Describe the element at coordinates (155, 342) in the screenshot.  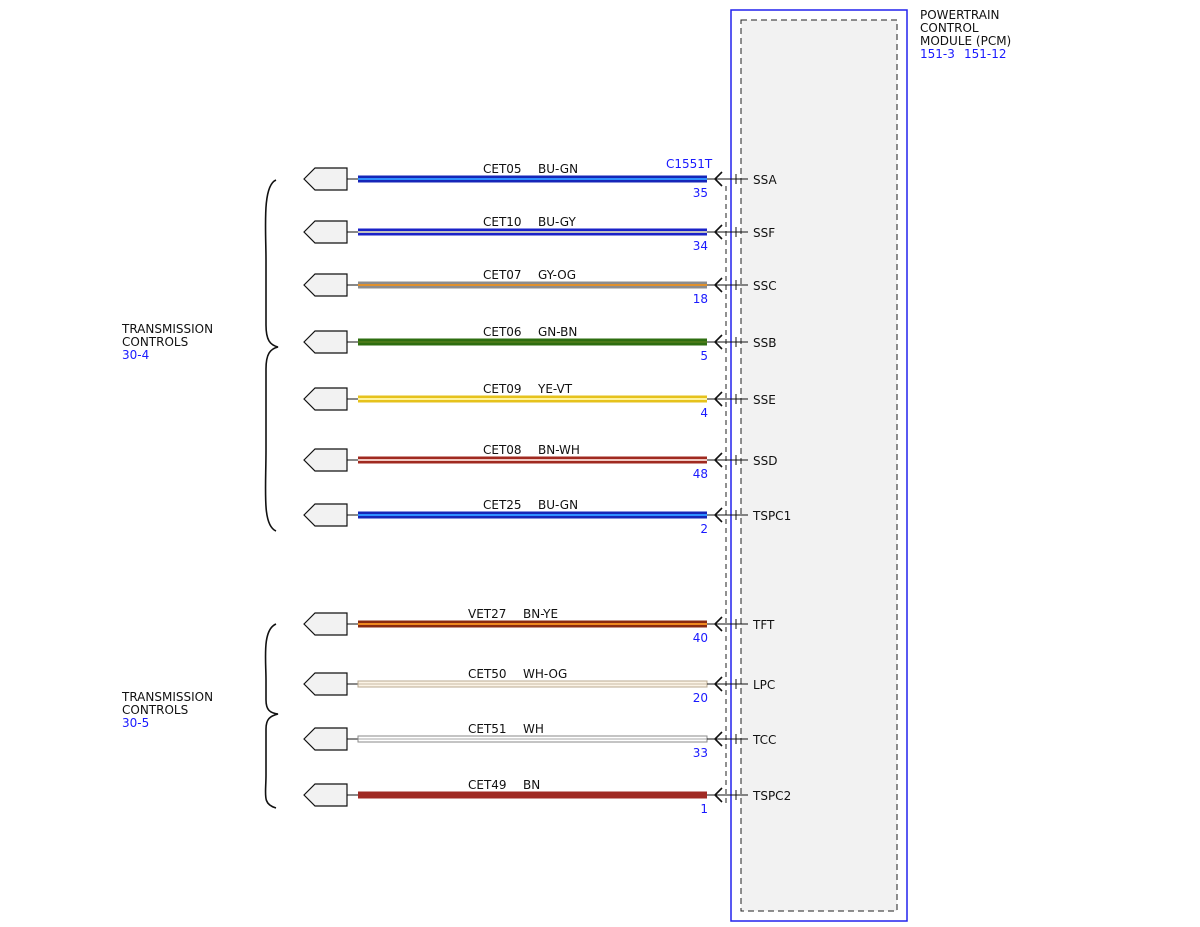
I see `group-30-4-label-line-2: CONTROLS` at that location.